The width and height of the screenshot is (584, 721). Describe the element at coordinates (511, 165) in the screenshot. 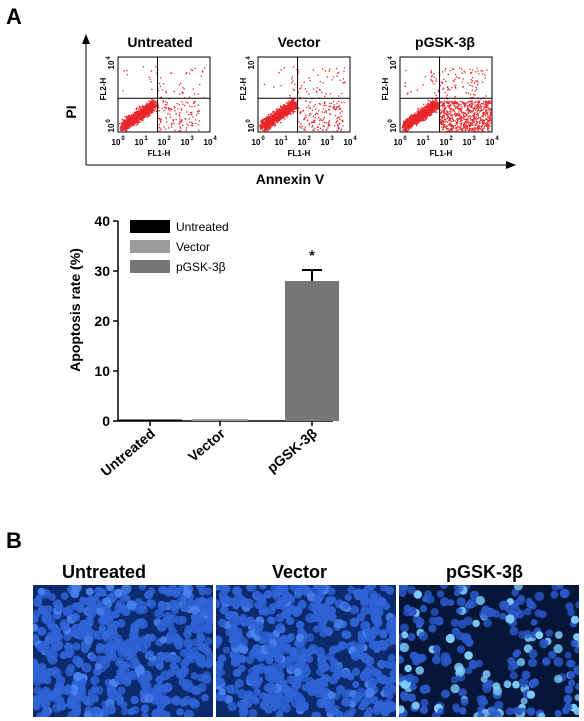

I see `annexin-axis-arrow` at that location.